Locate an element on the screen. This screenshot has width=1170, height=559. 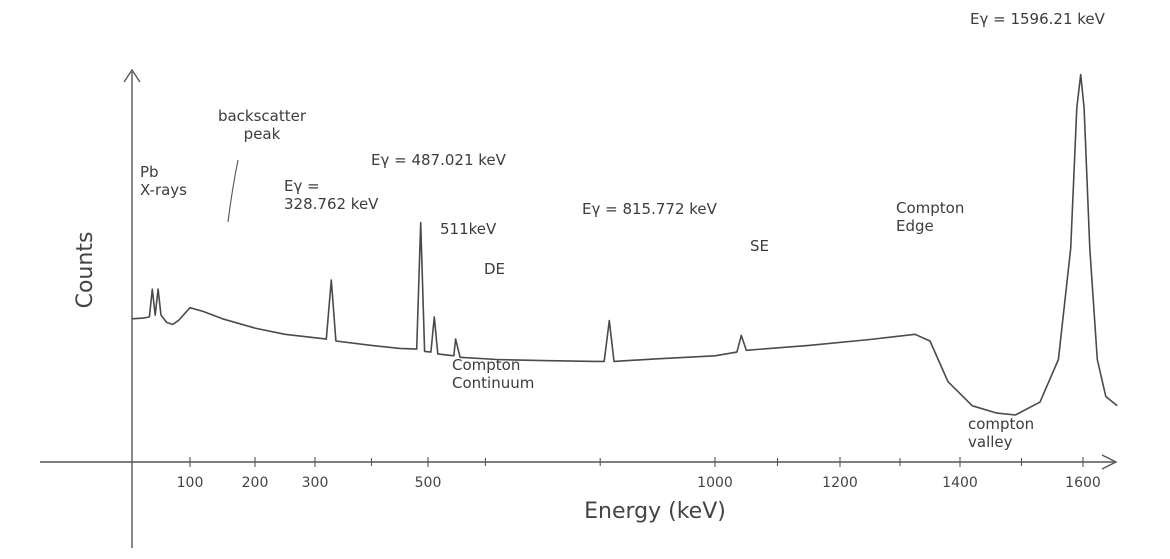
x-tick-label: 1000 is located at coordinates (715, 483).